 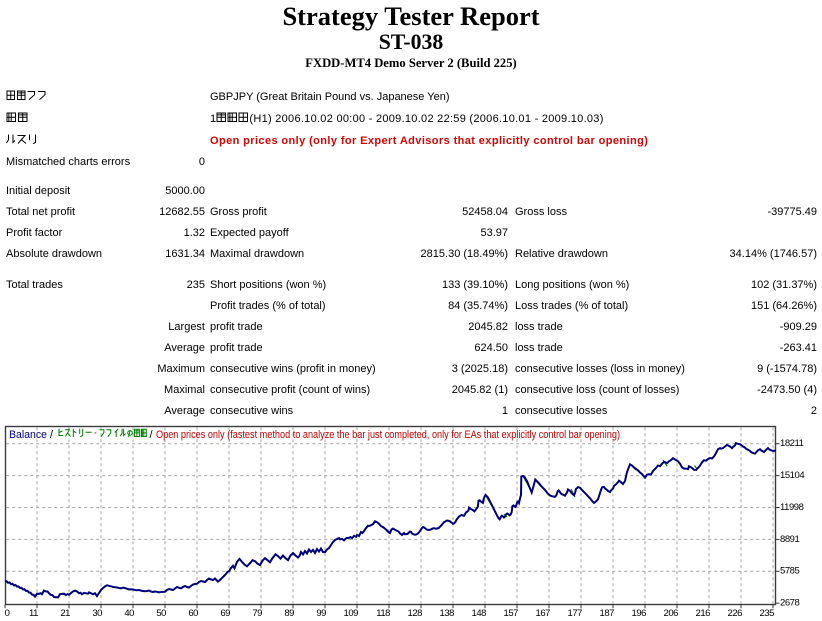 I want to click on svg-text: 109, so click(x=350, y=613).